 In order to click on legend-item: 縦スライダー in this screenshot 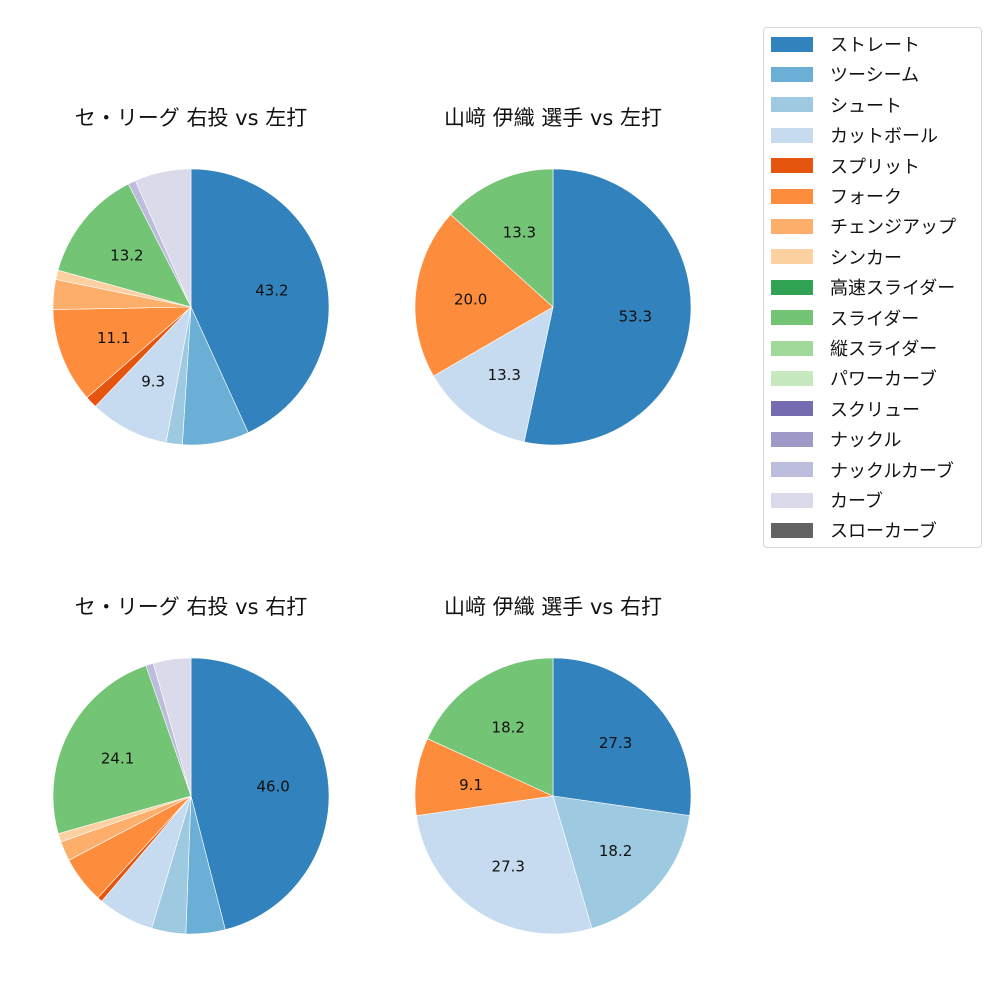, I will do `click(854, 349)`.